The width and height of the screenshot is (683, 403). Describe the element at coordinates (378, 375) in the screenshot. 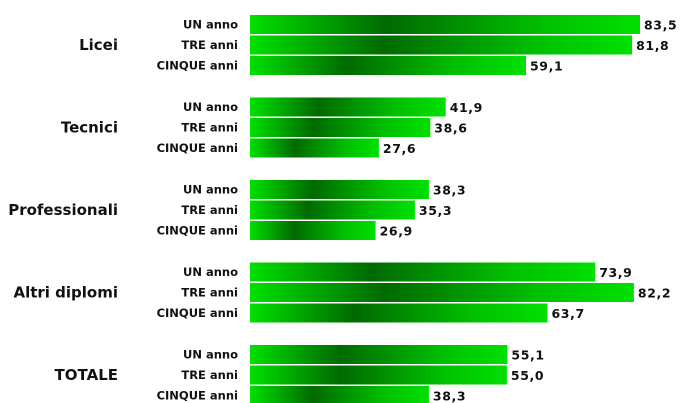

I see `bar-totale-tre-anni` at that location.